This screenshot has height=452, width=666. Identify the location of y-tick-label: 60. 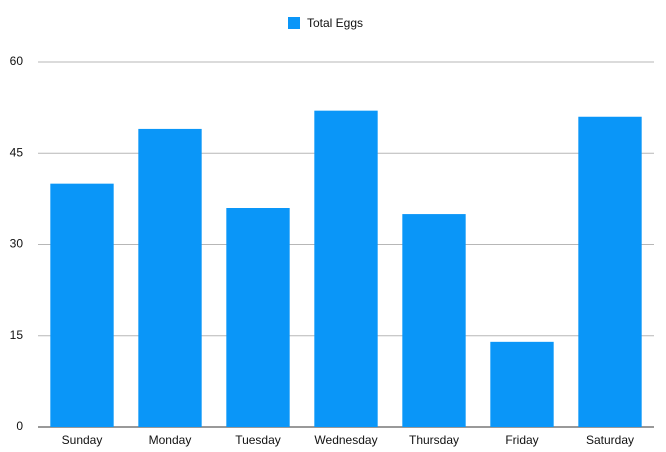
(17, 61).